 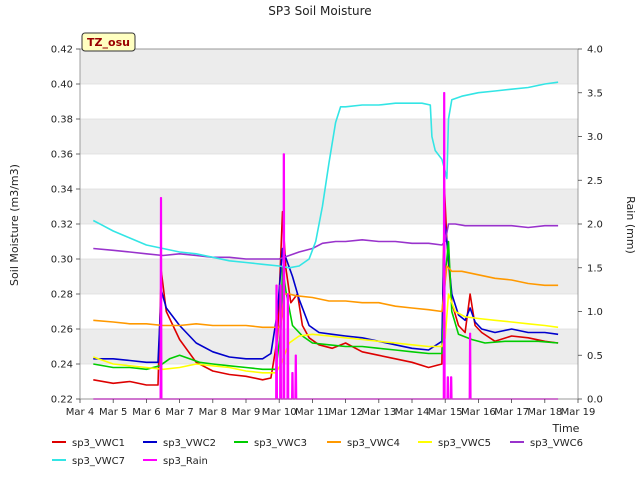 I want to click on x-tick-label: Mar 13, so click(x=378, y=412).